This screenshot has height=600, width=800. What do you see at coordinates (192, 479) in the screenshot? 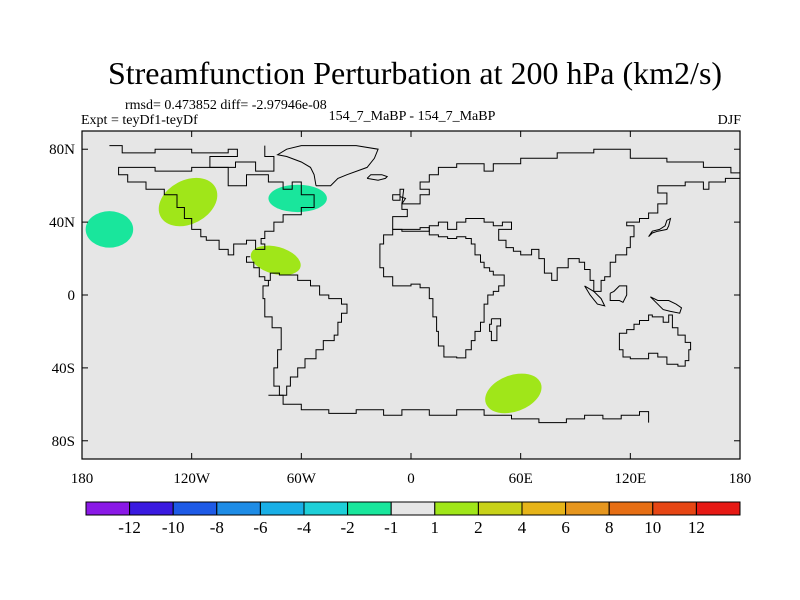
I see `x-tick-label-1: 120W` at bounding box center [192, 479].